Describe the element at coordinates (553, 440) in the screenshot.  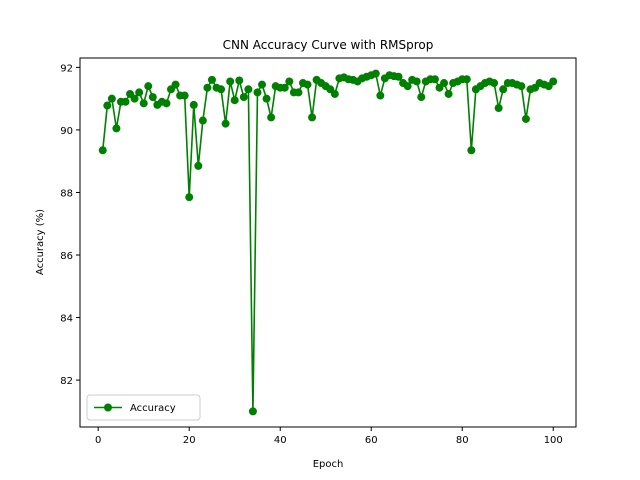
I see `x-tick-label: 100` at that location.